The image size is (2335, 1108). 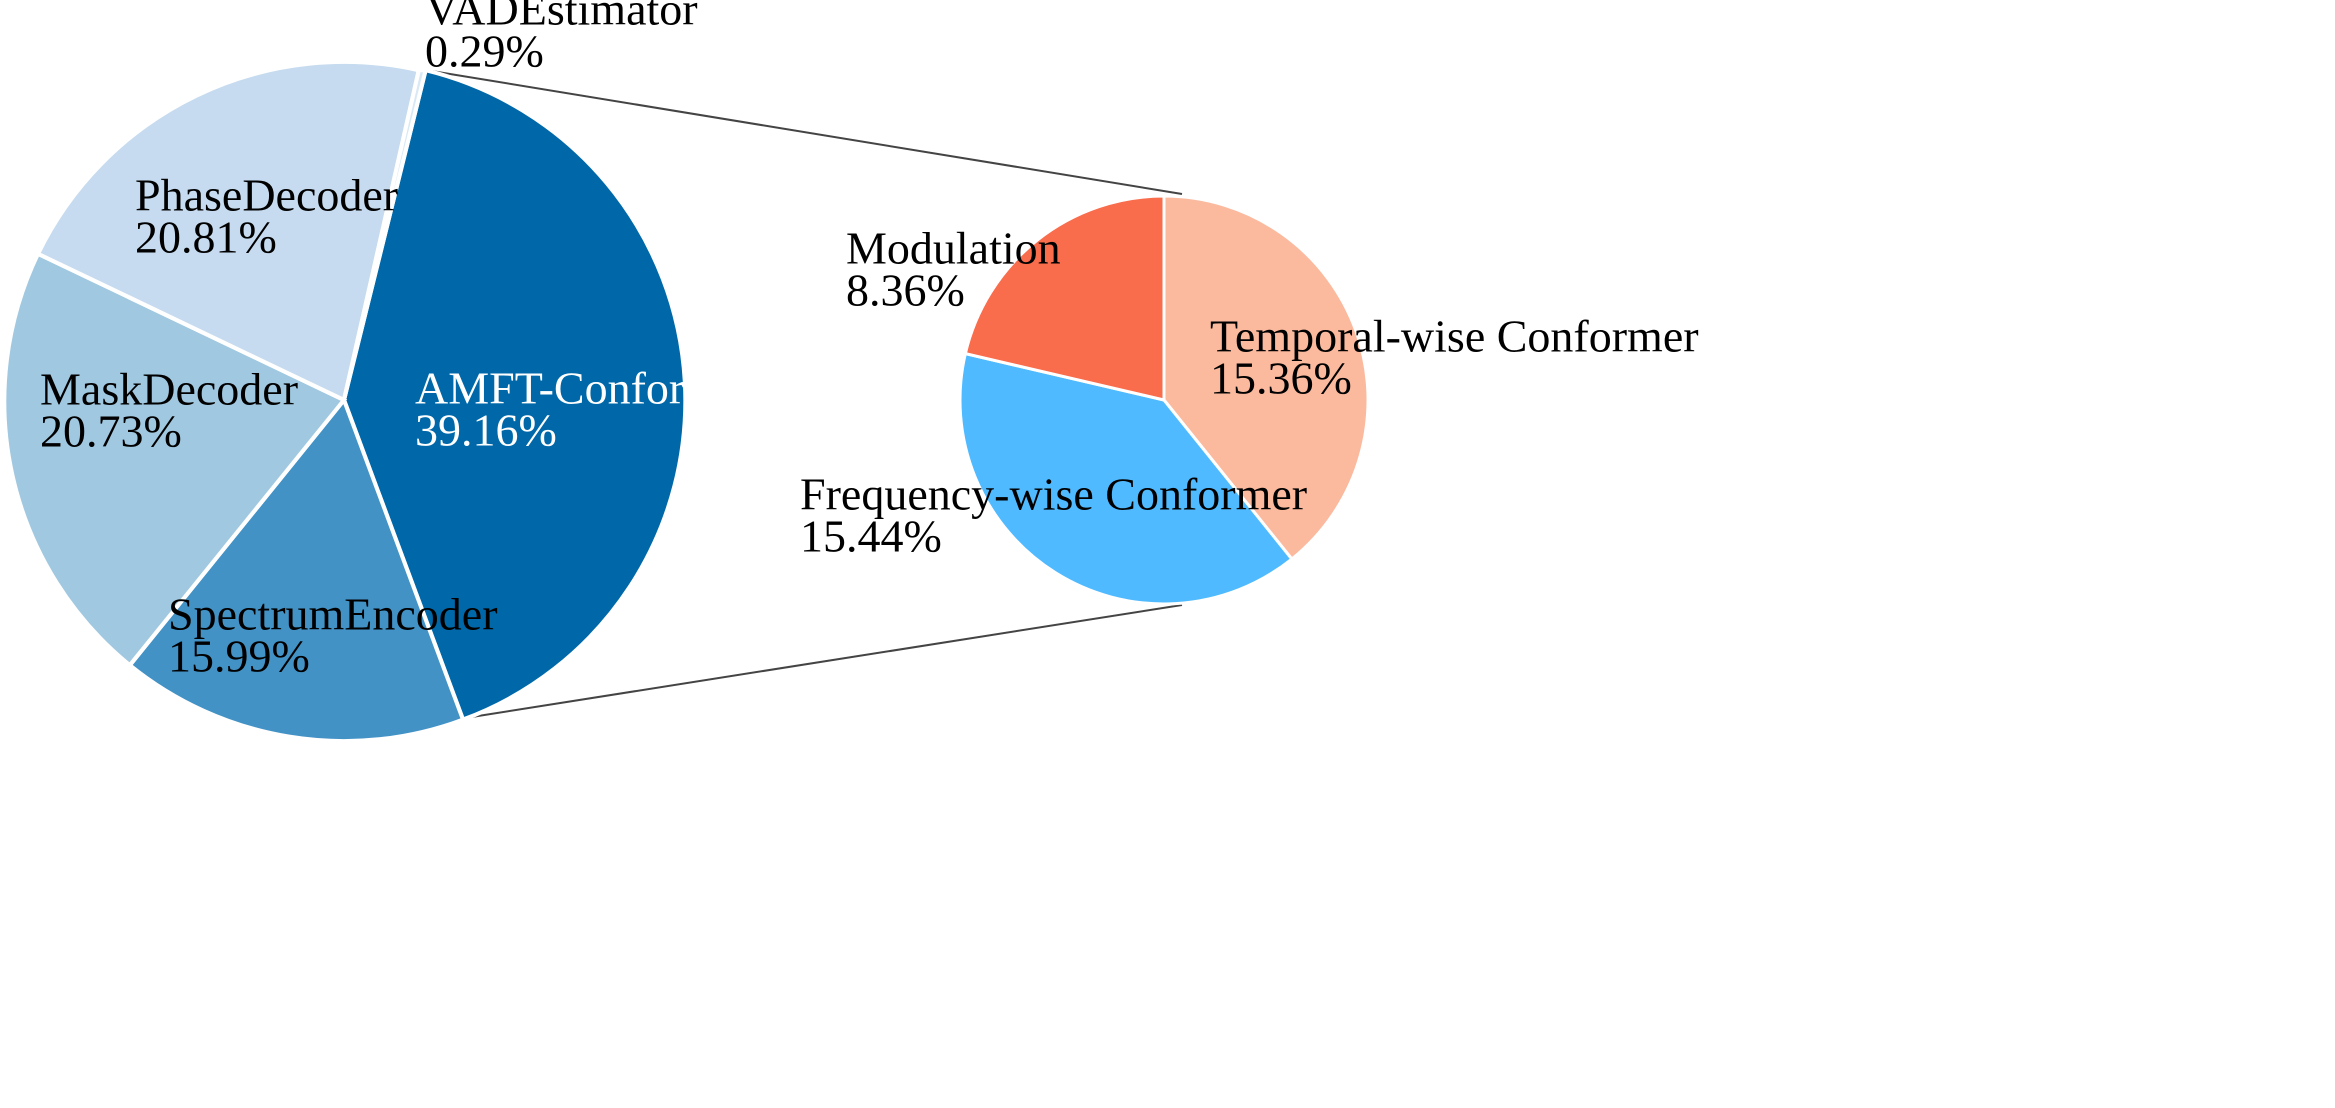 What do you see at coordinates (296, 569) in the screenshot?
I see `slice-spectrumencoder` at bounding box center [296, 569].